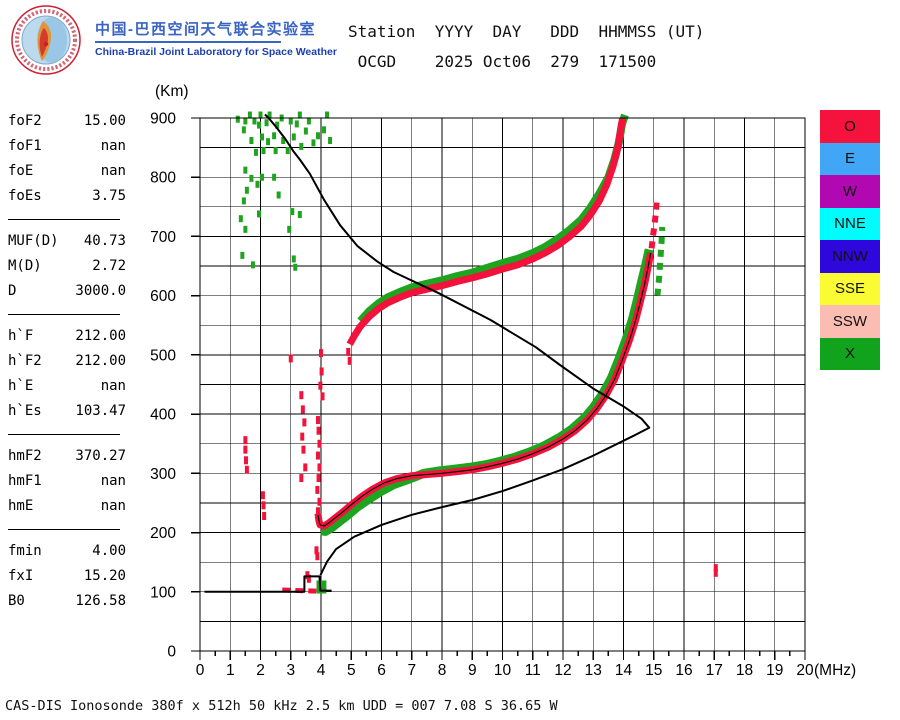  I want to click on param-label: foEs, so click(25, 195).